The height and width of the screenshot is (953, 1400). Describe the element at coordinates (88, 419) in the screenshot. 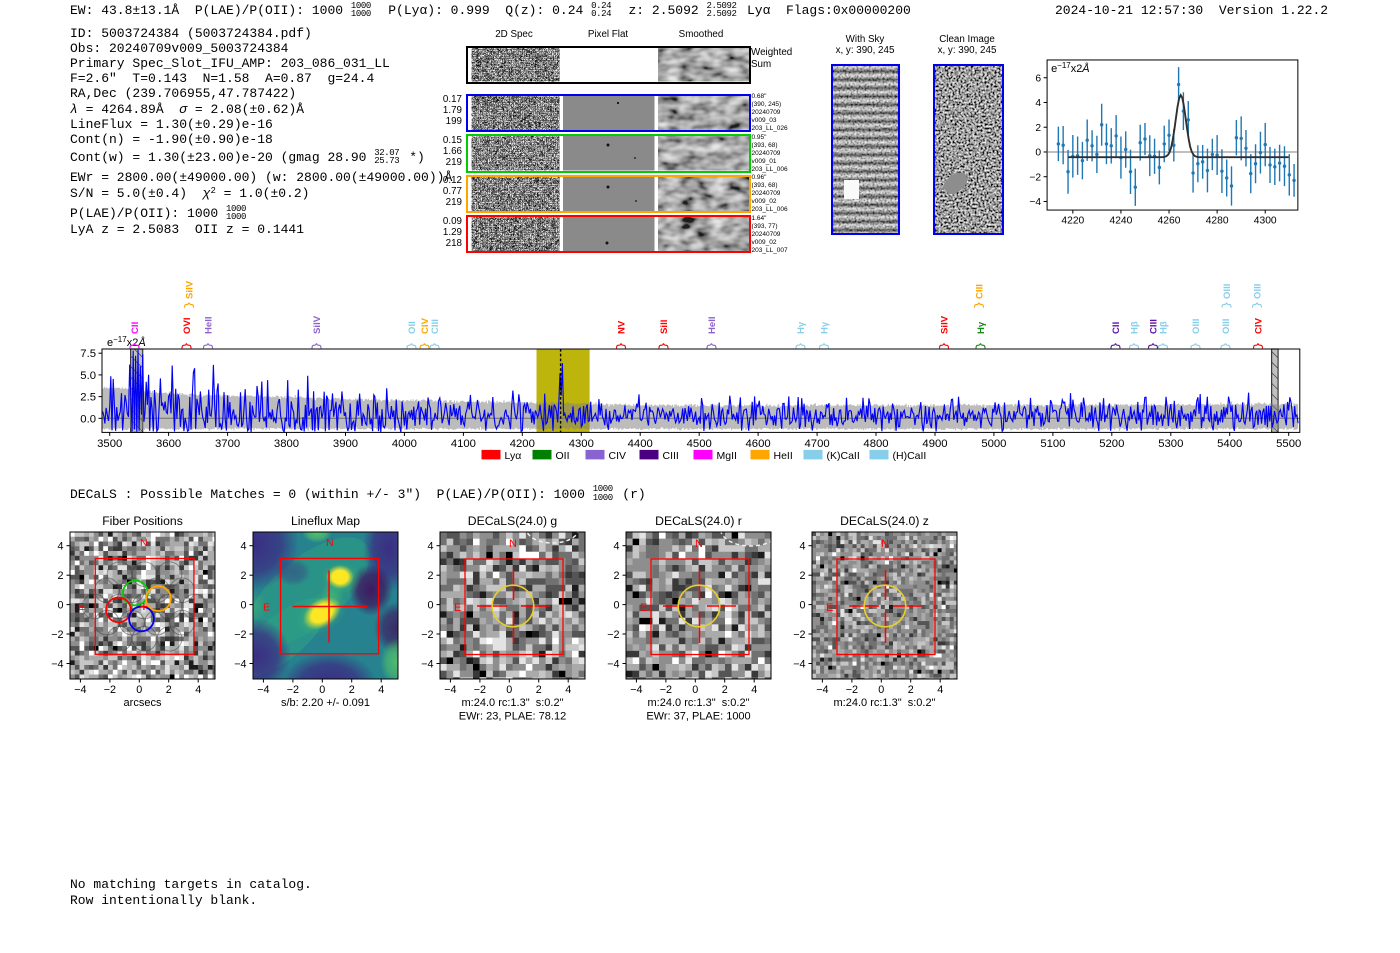

I see `svg-text: 0.0` at that location.